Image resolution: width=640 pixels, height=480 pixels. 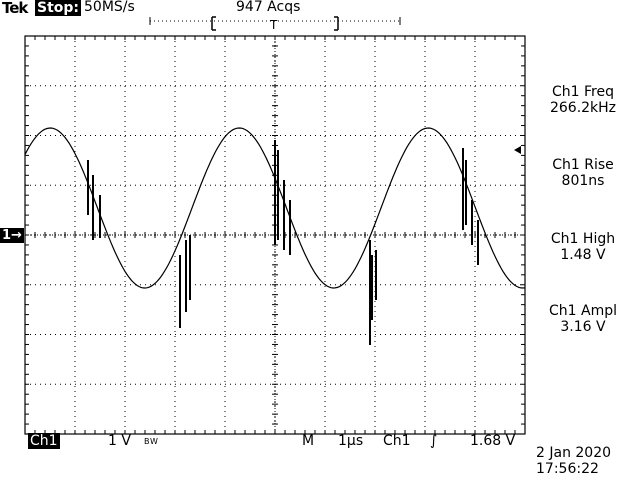 What do you see at coordinates (119, 441) in the screenshot?
I see `volts-per-div: 1 V` at bounding box center [119, 441].